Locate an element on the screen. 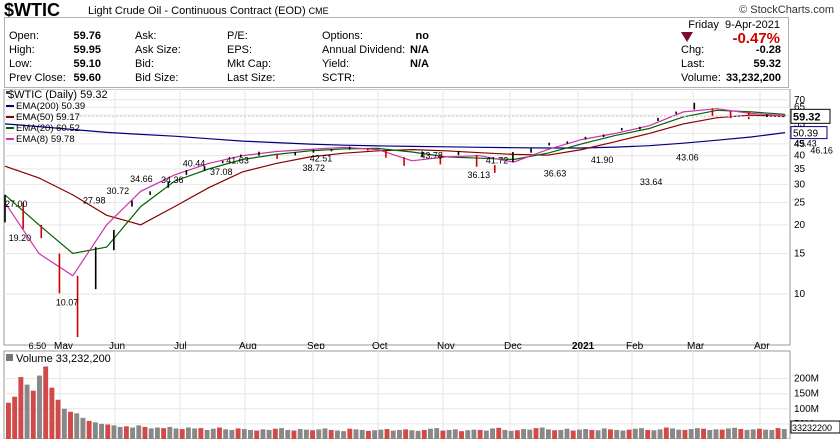  legend-entry: EMA(8) 59.78 is located at coordinates (45, 139).